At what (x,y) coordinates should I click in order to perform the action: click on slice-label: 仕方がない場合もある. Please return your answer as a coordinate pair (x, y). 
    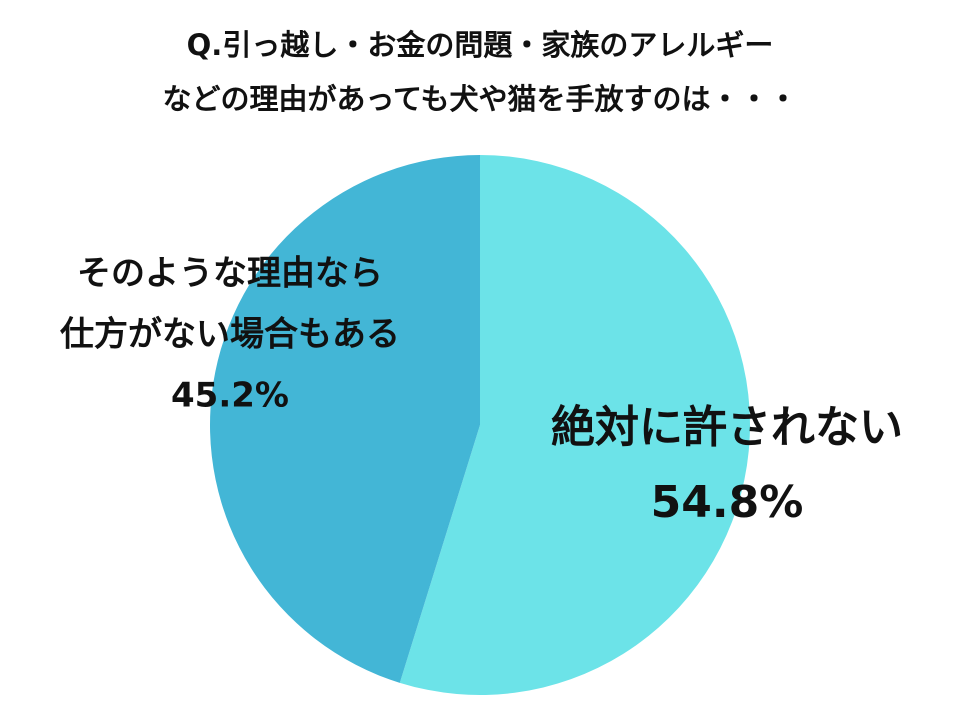
    Looking at the image, I should click on (230, 335).